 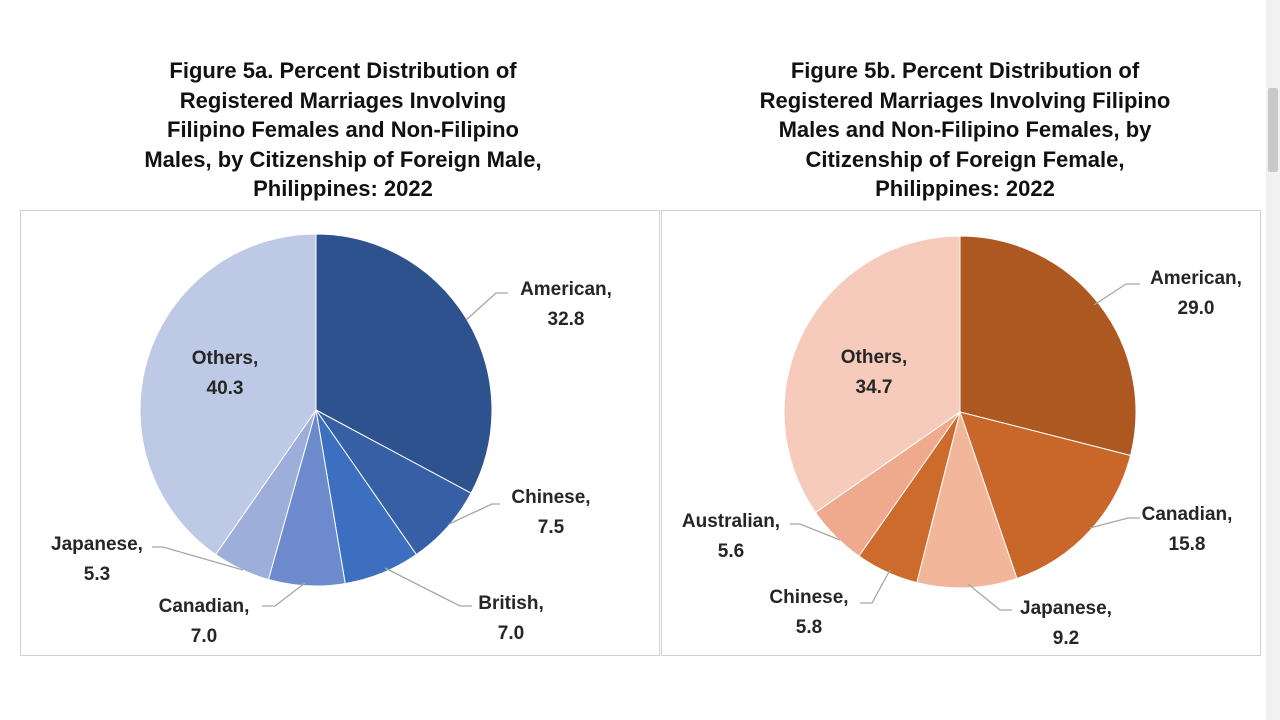 What do you see at coordinates (815, 532) in the screenshot?
I see `pie-b-leader-australian` at bounding box center [815, 532].